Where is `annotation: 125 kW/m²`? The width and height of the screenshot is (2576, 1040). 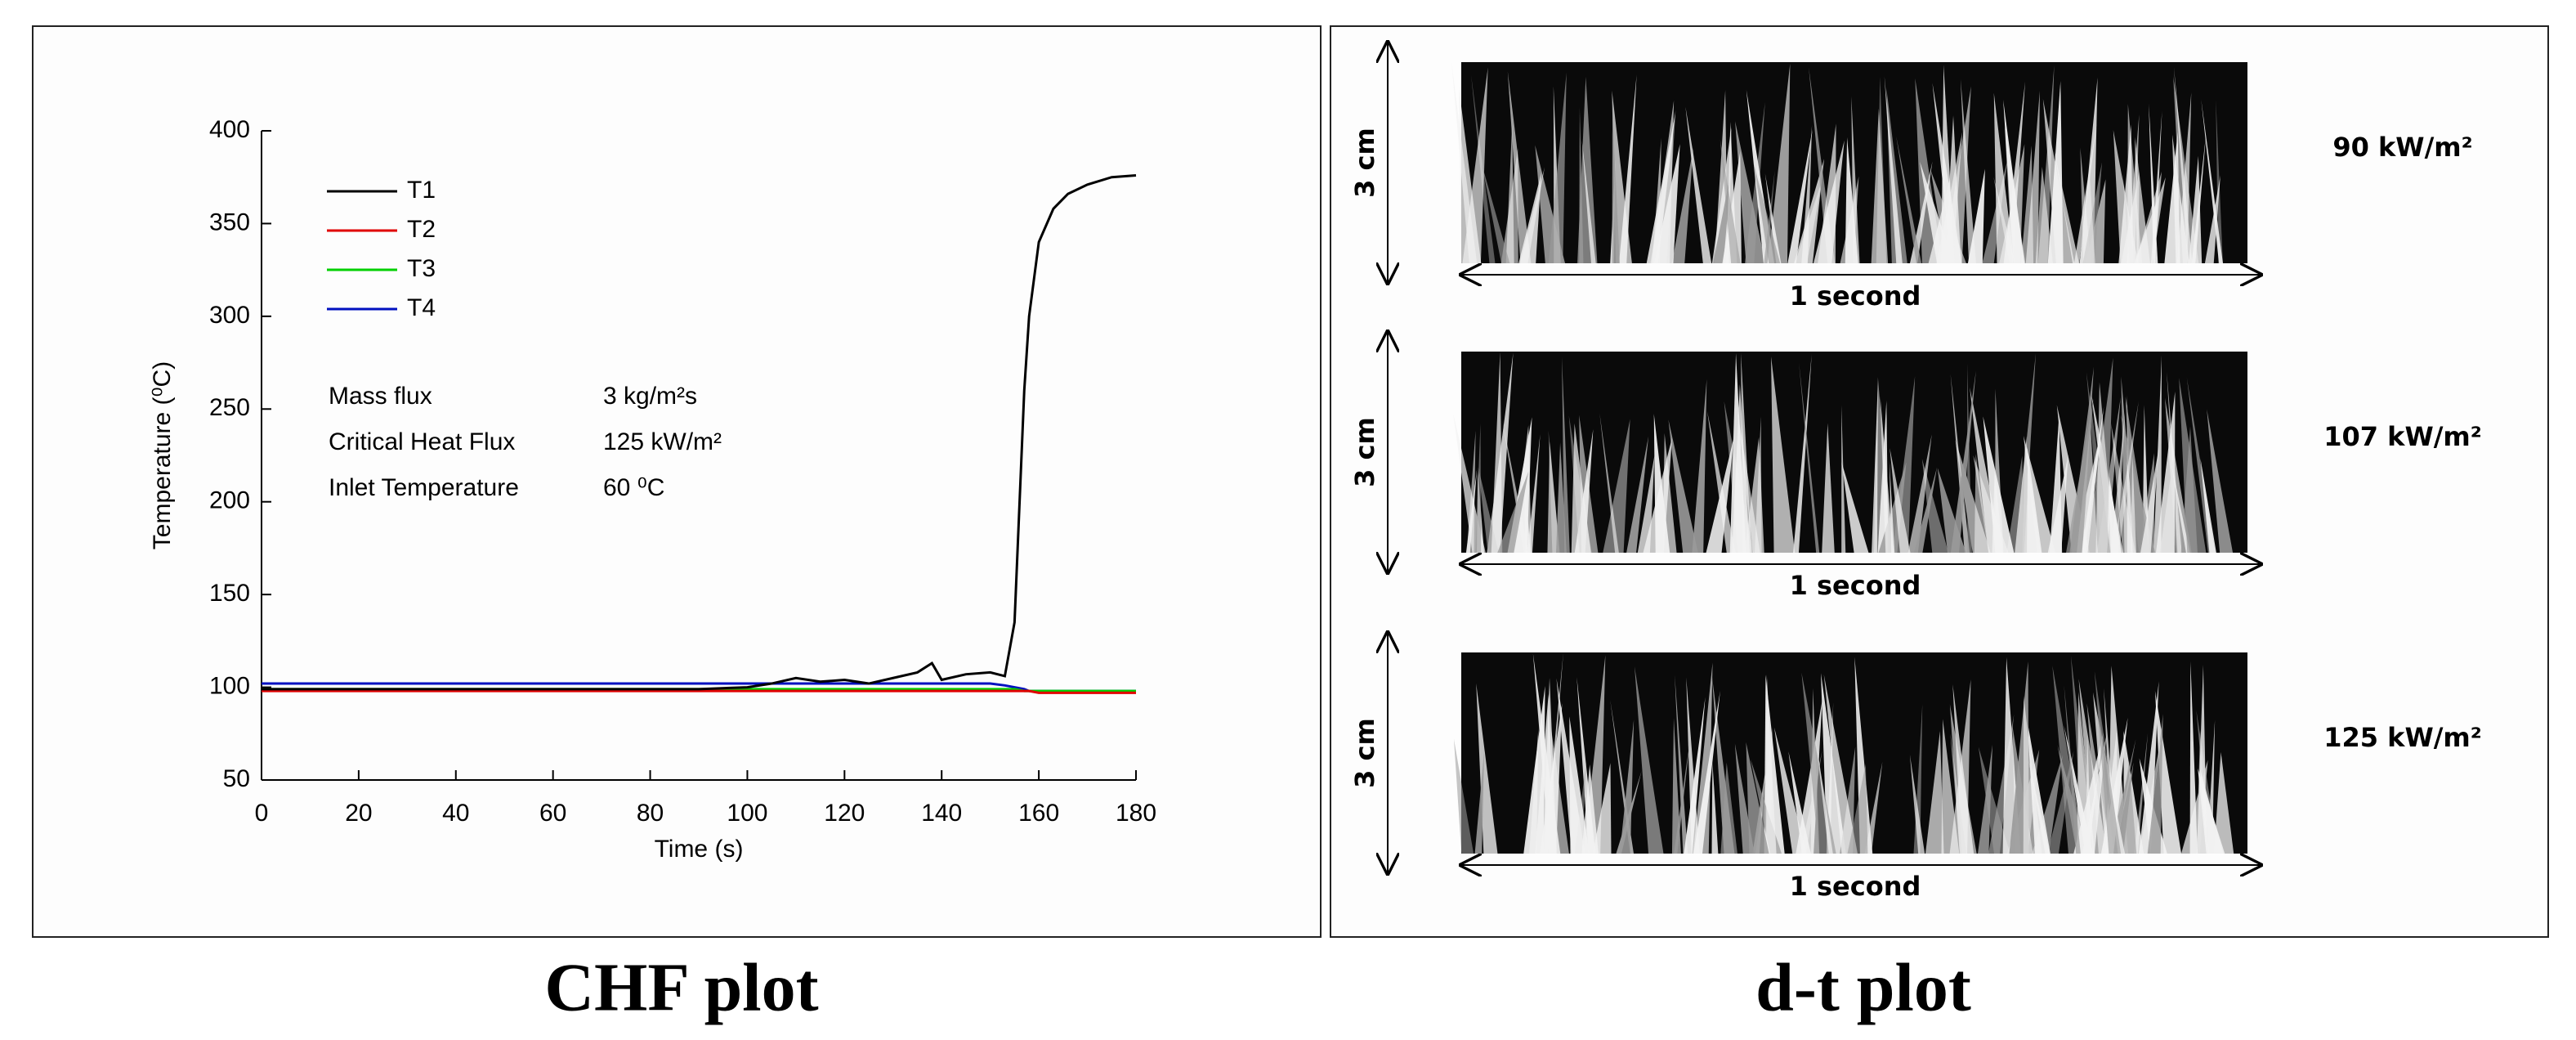
annotation: 125 kW/m² is located at coordinates (662, 442).